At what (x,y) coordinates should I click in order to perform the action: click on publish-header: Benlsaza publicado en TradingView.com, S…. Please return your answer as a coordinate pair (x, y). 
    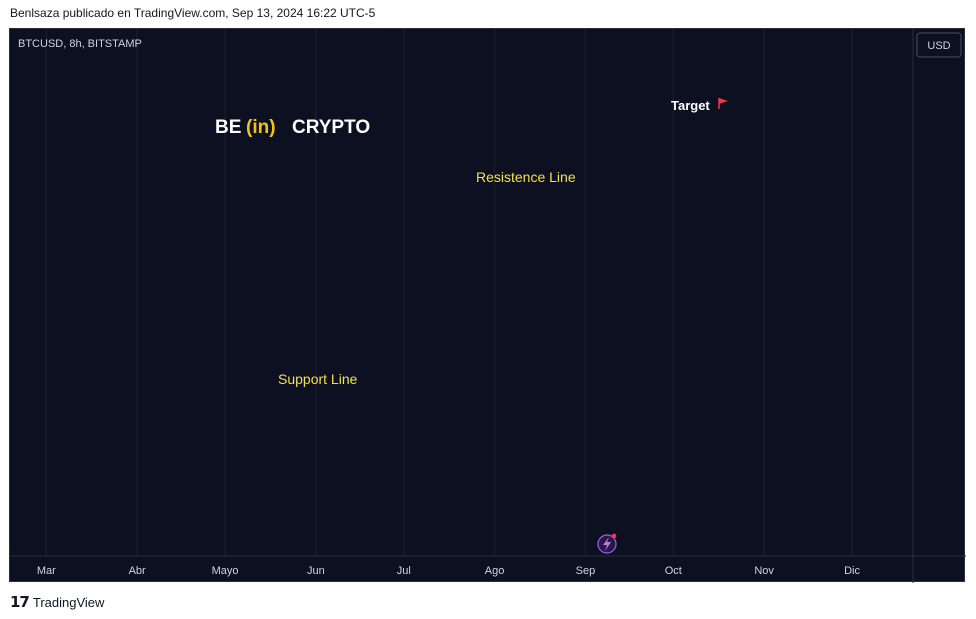
    Looking at the image, I should click on (193, 13).